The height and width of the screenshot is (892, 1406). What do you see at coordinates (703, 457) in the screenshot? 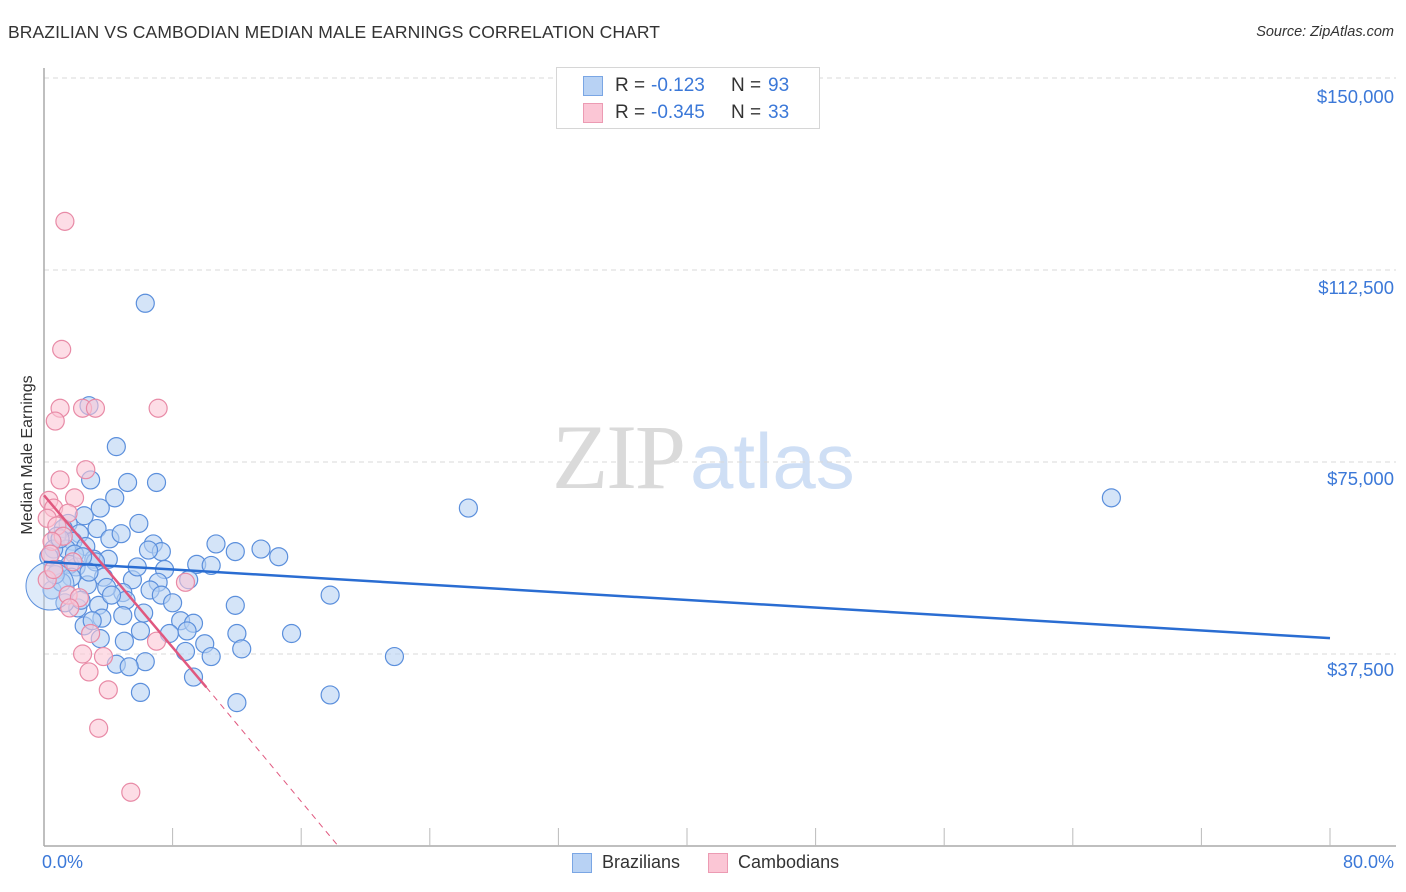
I see `zipatlas-watermark: ZIPatlas` at bounding box center [703, 457].